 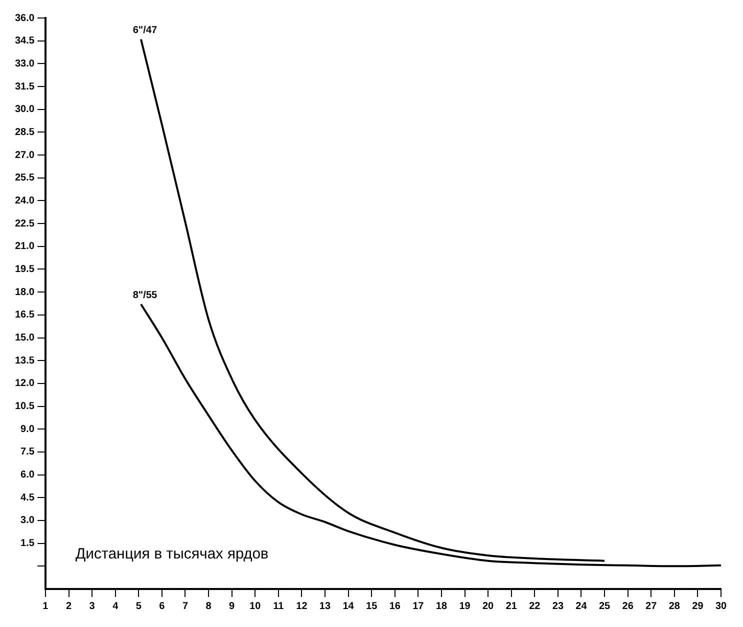 I want to click on y-tick-label: 24.0, so click(x=24, y=200).